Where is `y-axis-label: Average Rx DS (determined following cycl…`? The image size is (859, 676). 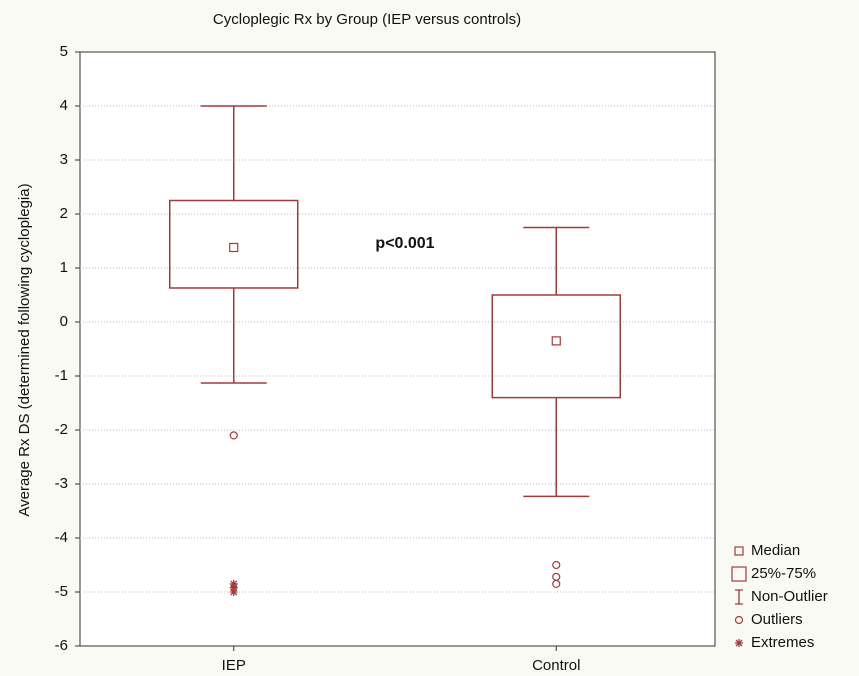 y-axis-label: Average Rx DS (determined following cycl… is located at coordinates (24, 349).